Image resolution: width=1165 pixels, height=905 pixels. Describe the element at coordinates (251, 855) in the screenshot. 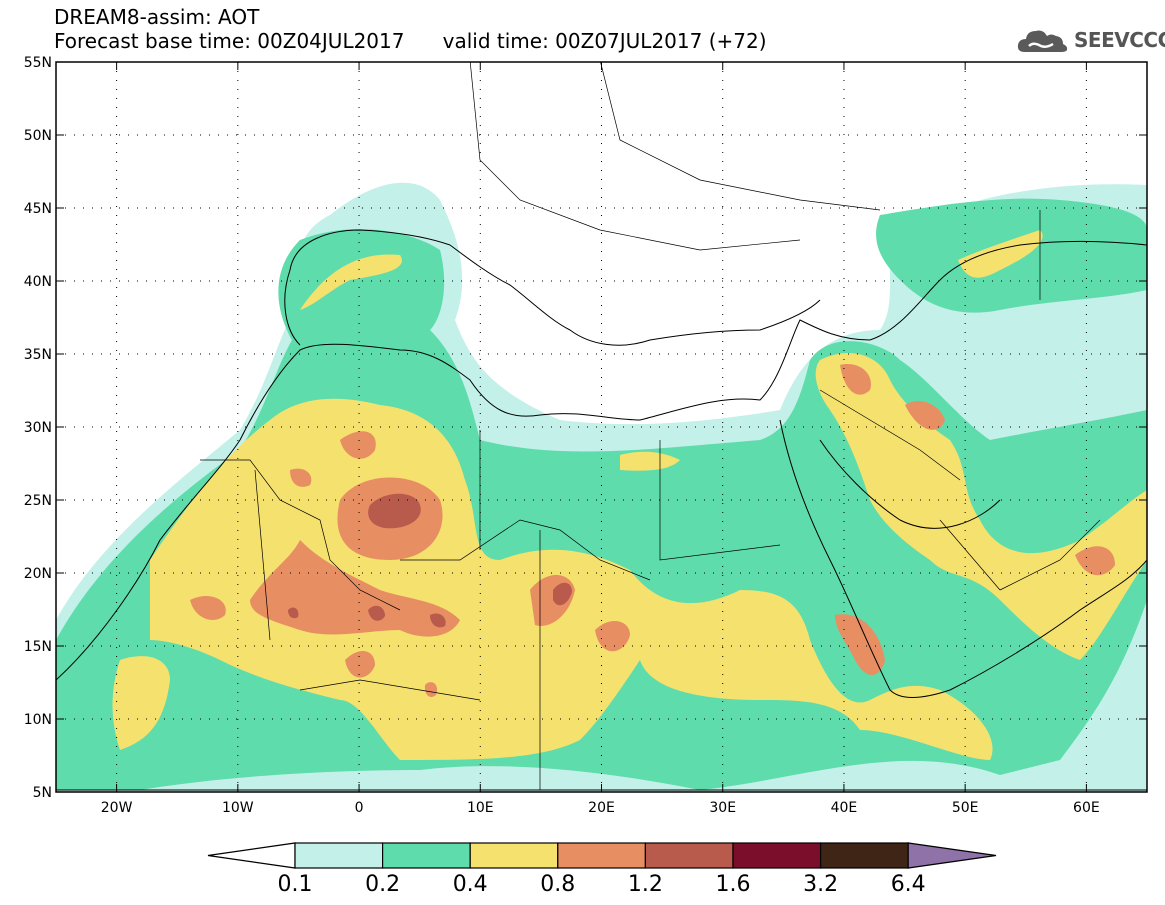

I see `colorbar-min-arrow` at that location.